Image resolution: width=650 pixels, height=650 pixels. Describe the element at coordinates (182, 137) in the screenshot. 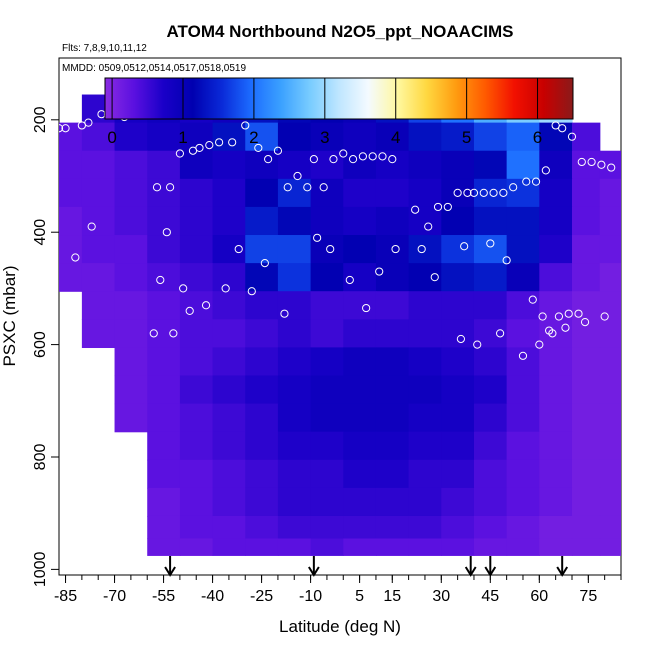

I see `colorbar-tick-label: 1` at that location.